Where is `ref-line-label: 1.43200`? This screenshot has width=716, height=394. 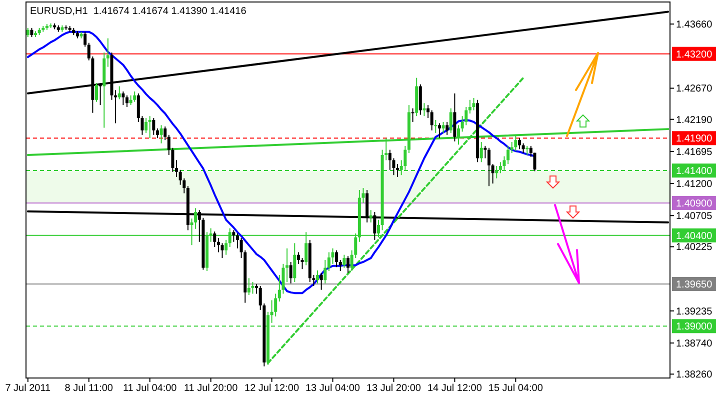 ref-line-label: 1.43200 is located at coordinates (694, 54).